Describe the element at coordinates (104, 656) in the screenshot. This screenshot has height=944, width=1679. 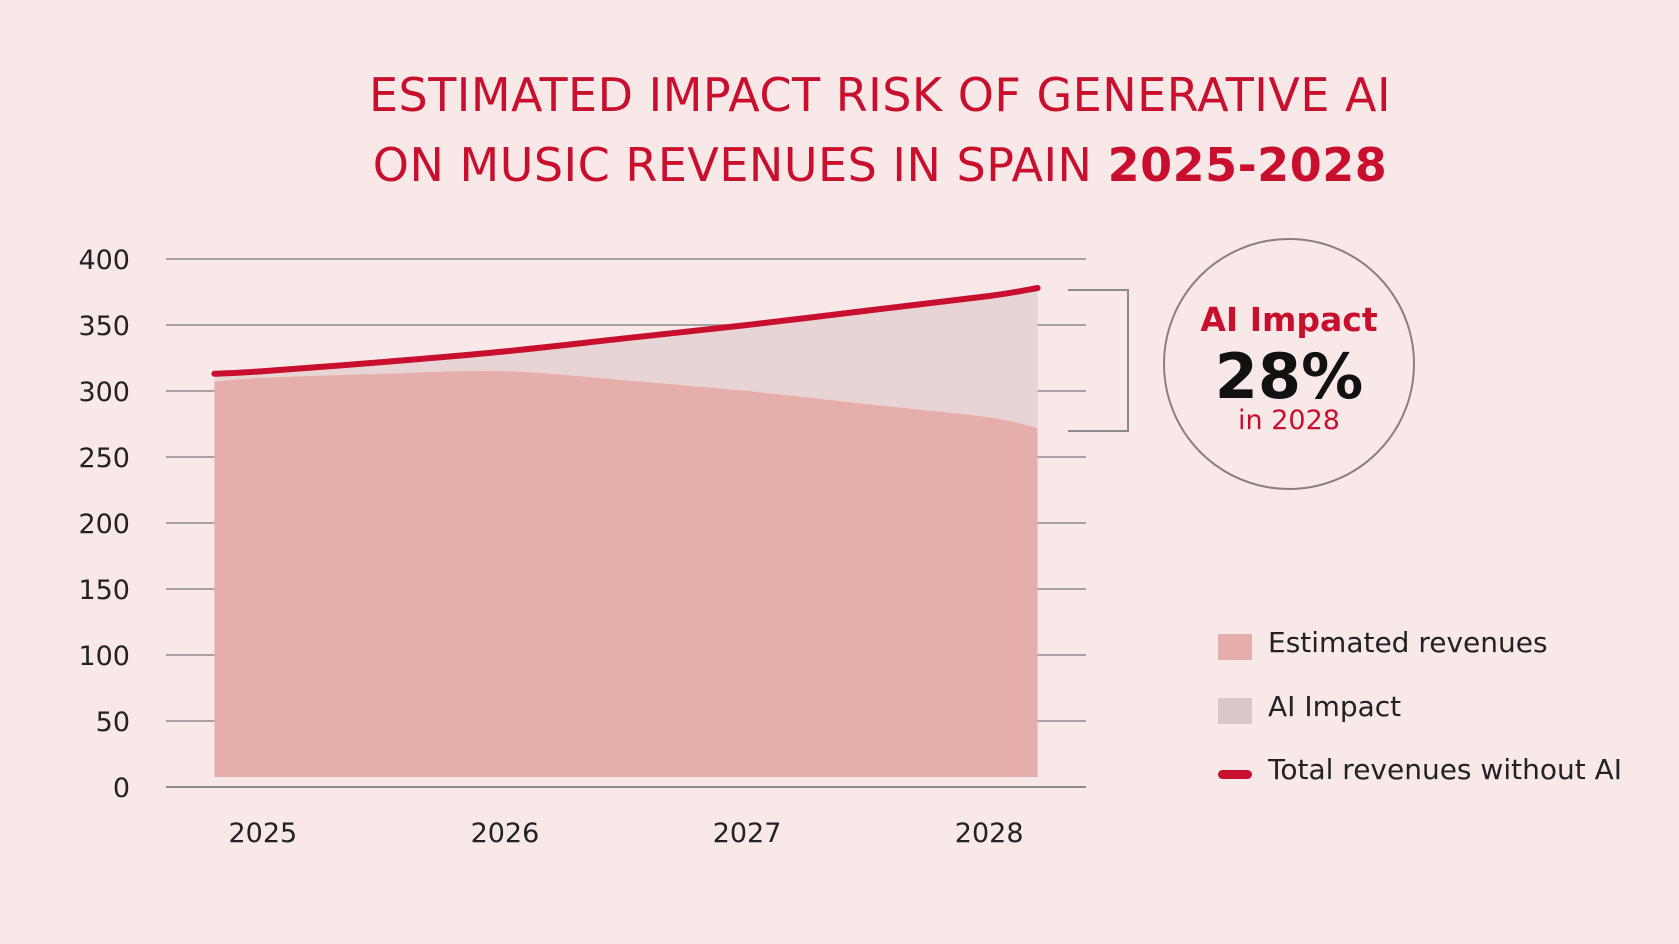
I see `y-tick-label-100: 100` at that location.